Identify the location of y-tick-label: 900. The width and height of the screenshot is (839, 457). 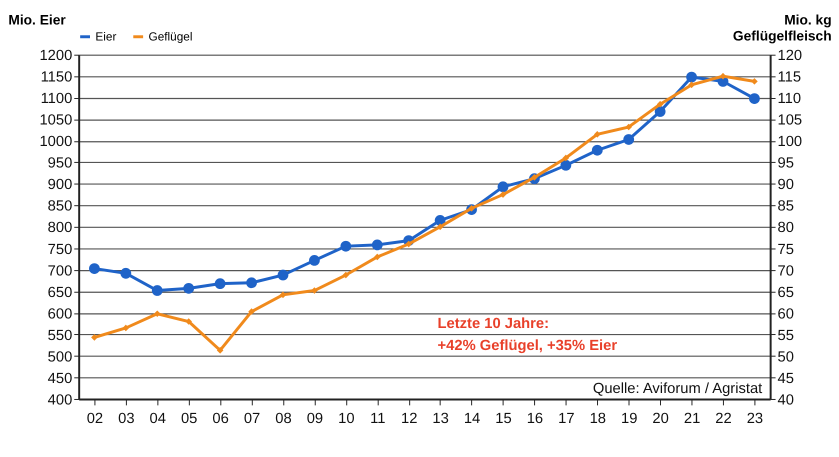
(60, 185).